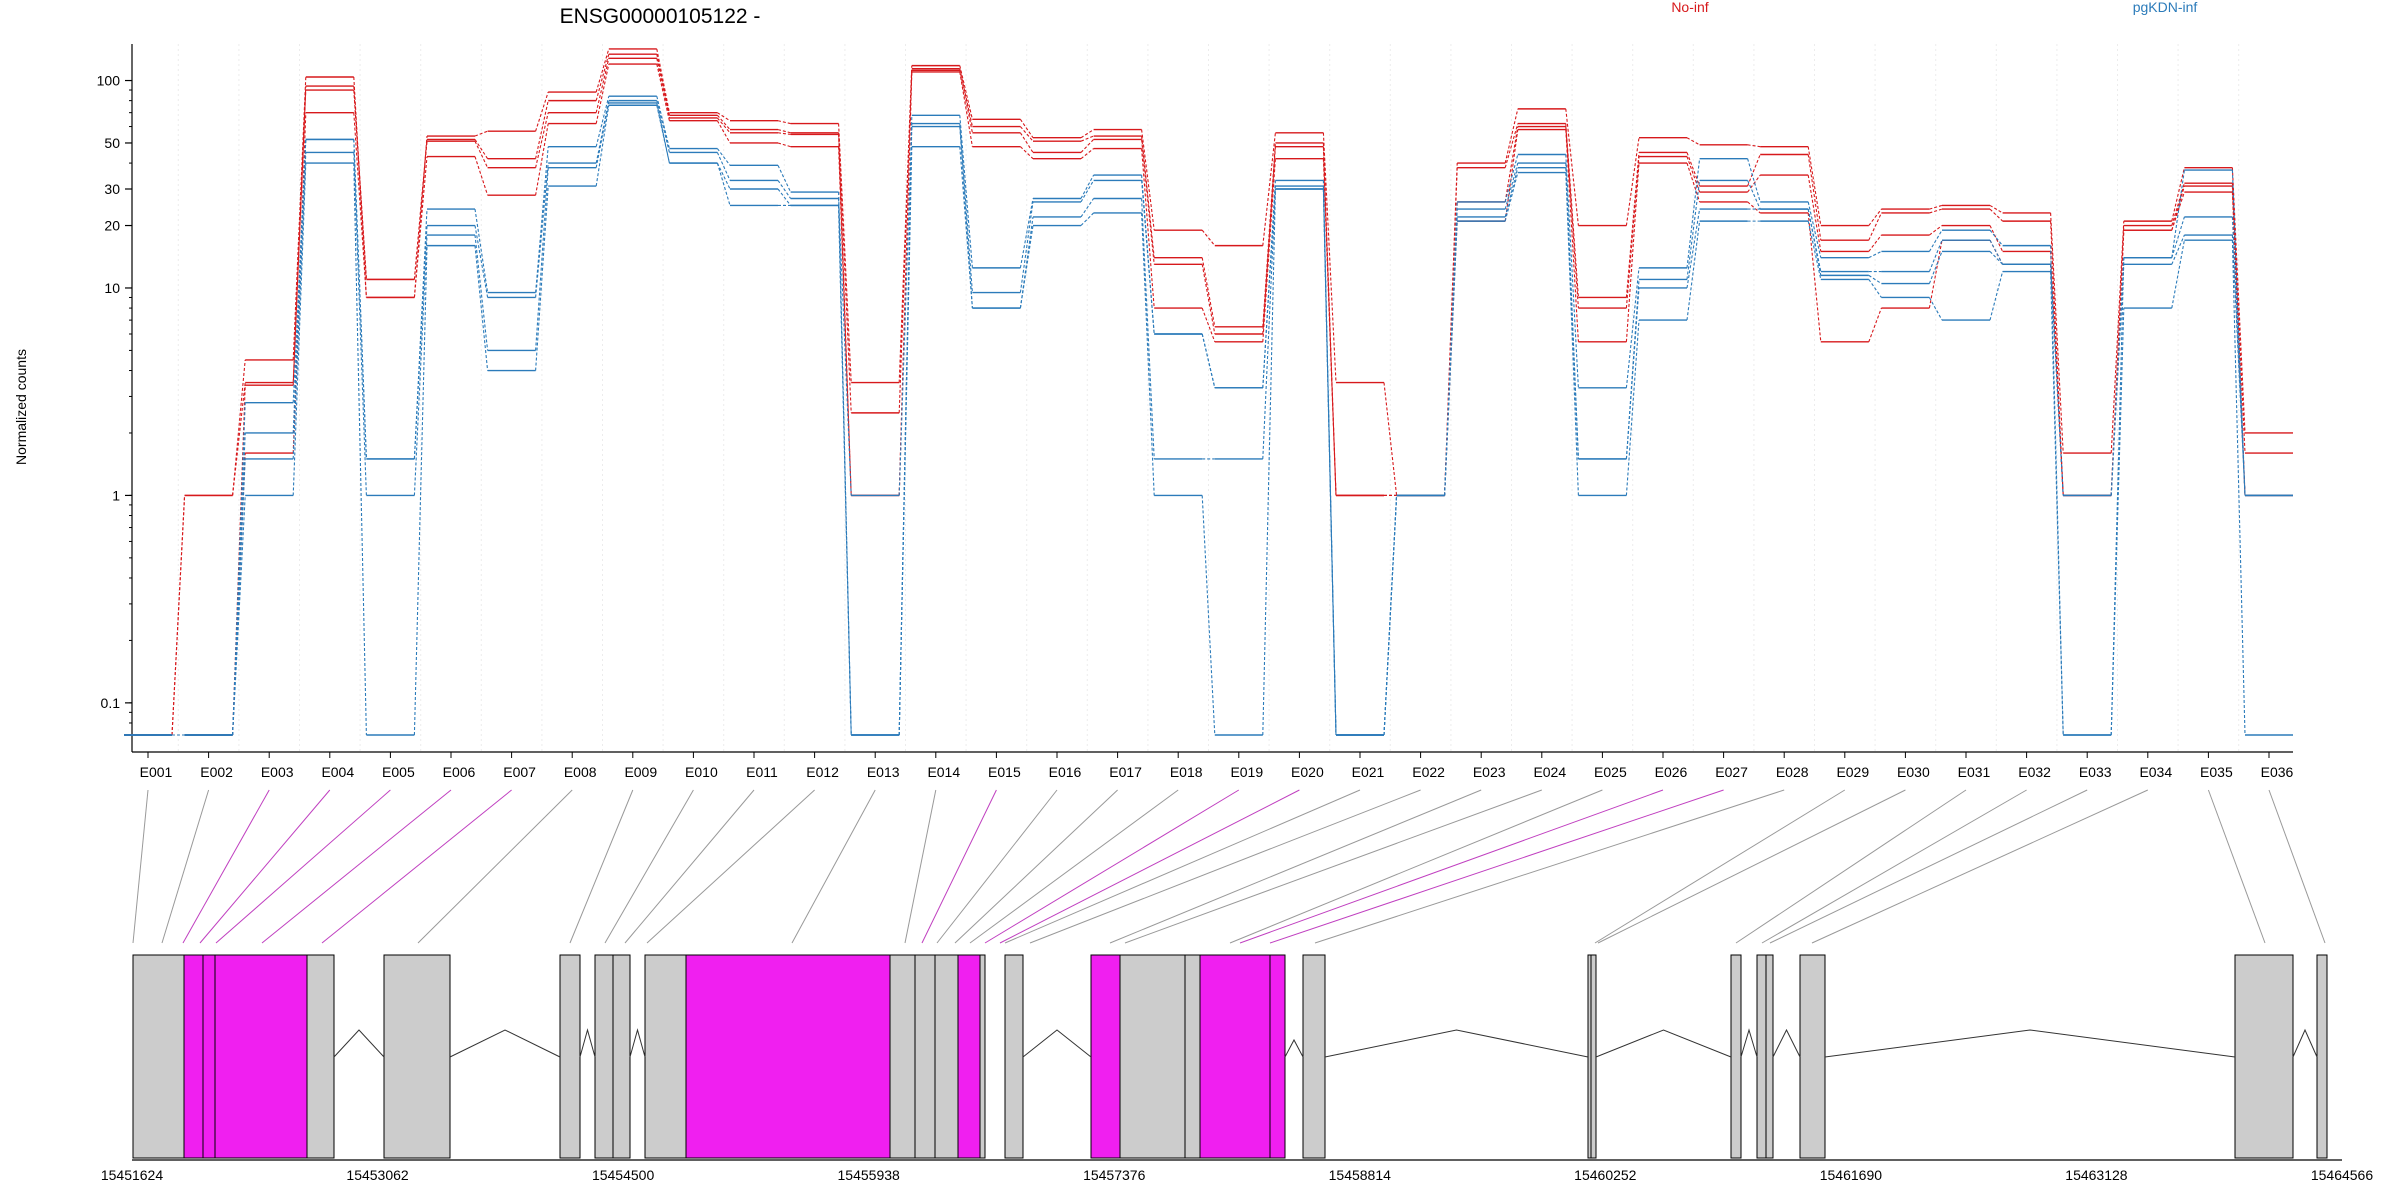  What do you see at coordinates (660, 16) in the screenshot?
I see `chart-title: ENSG00000105122 -` at bounding box center [660, 16].